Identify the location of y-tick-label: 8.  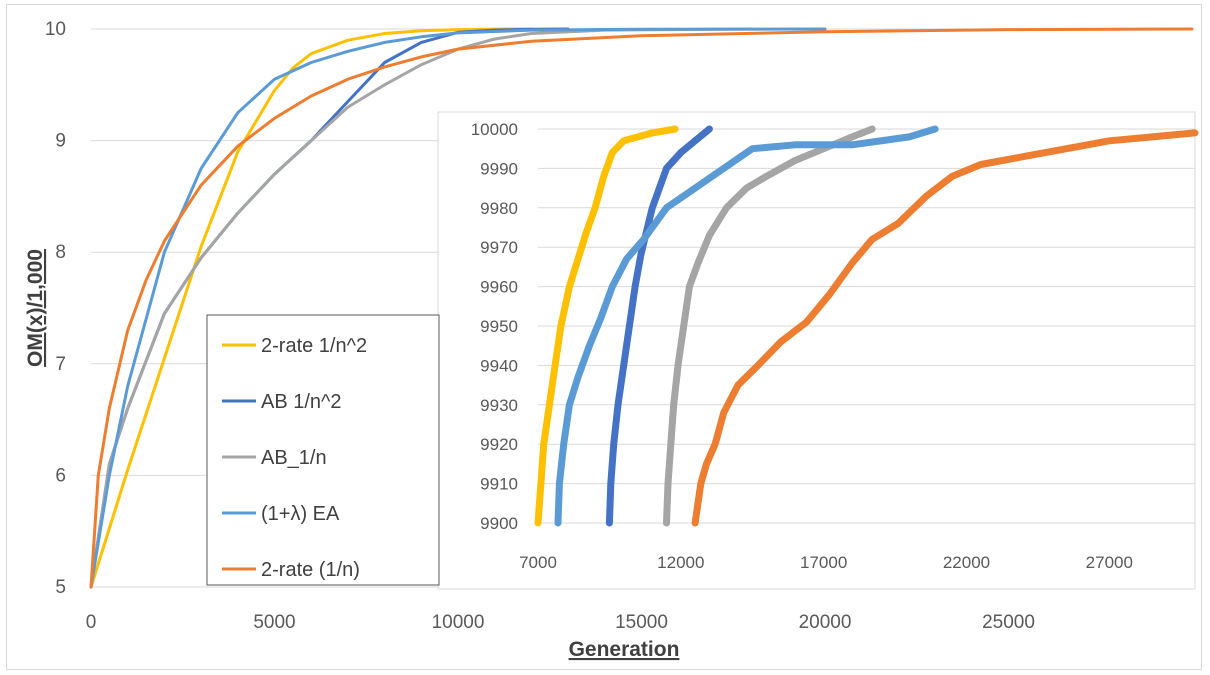
(60, 252).